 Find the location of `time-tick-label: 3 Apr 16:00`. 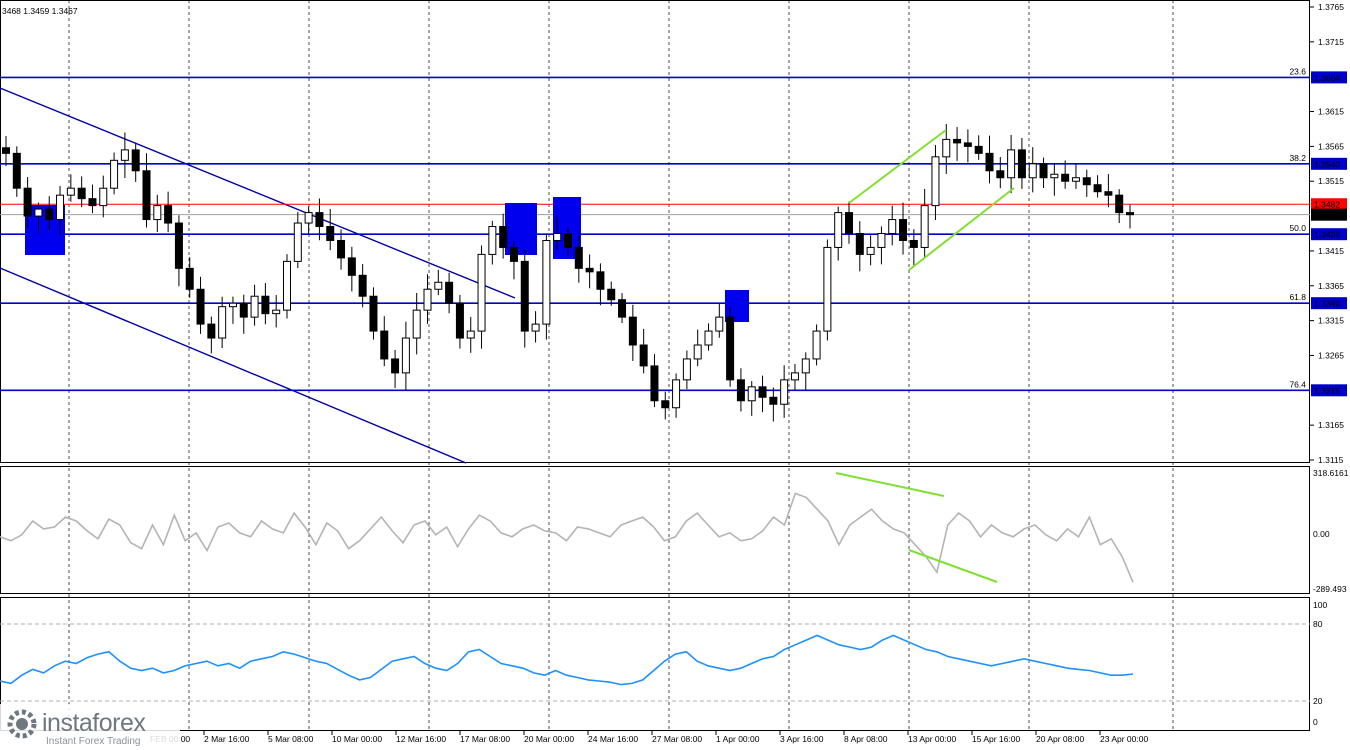

time-tick-label: 3 Apr 16:00 is located at coordinates (802, 739).